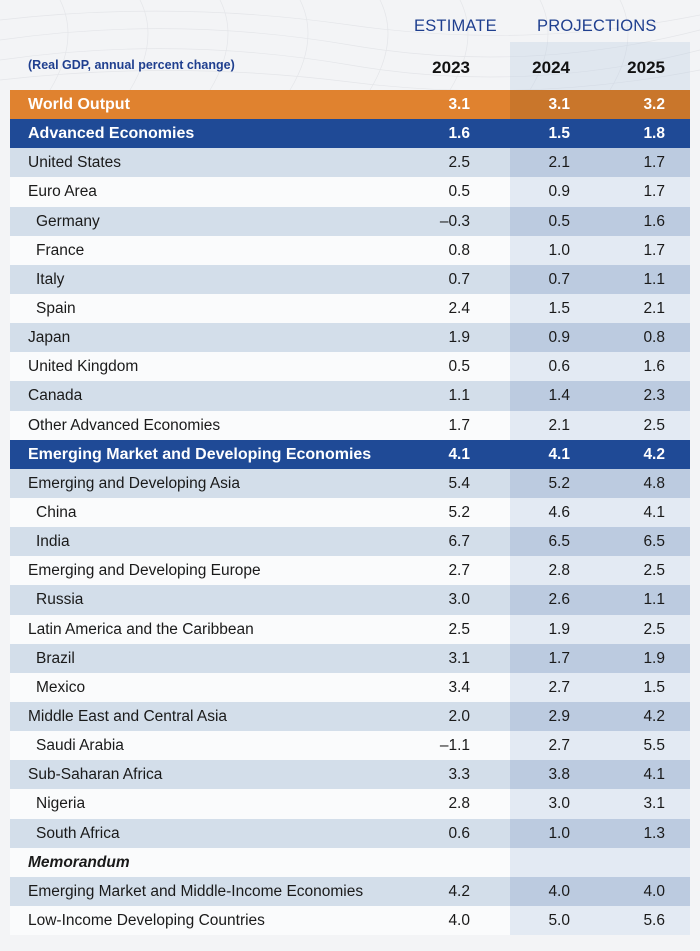  What do you see at coordinates (654, 104) in the screenshot?
I see `value-2025: 3.2` at bounding box center [654, 104].